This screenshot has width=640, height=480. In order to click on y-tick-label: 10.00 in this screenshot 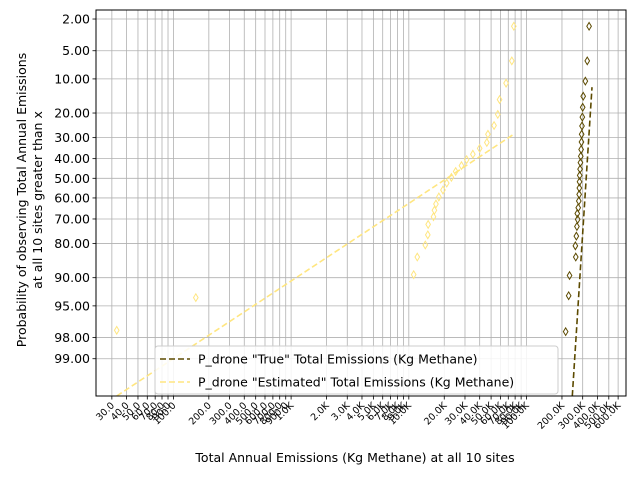, I will do `click(72, 78)`.